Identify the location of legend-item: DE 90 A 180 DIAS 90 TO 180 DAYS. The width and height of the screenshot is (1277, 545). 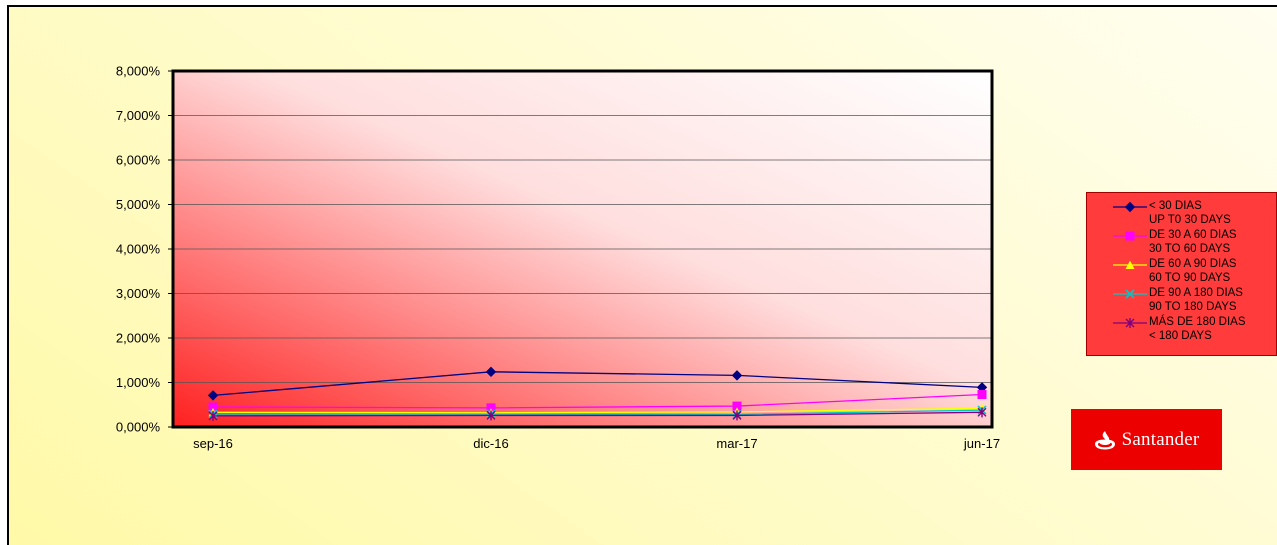
(1182, 301).